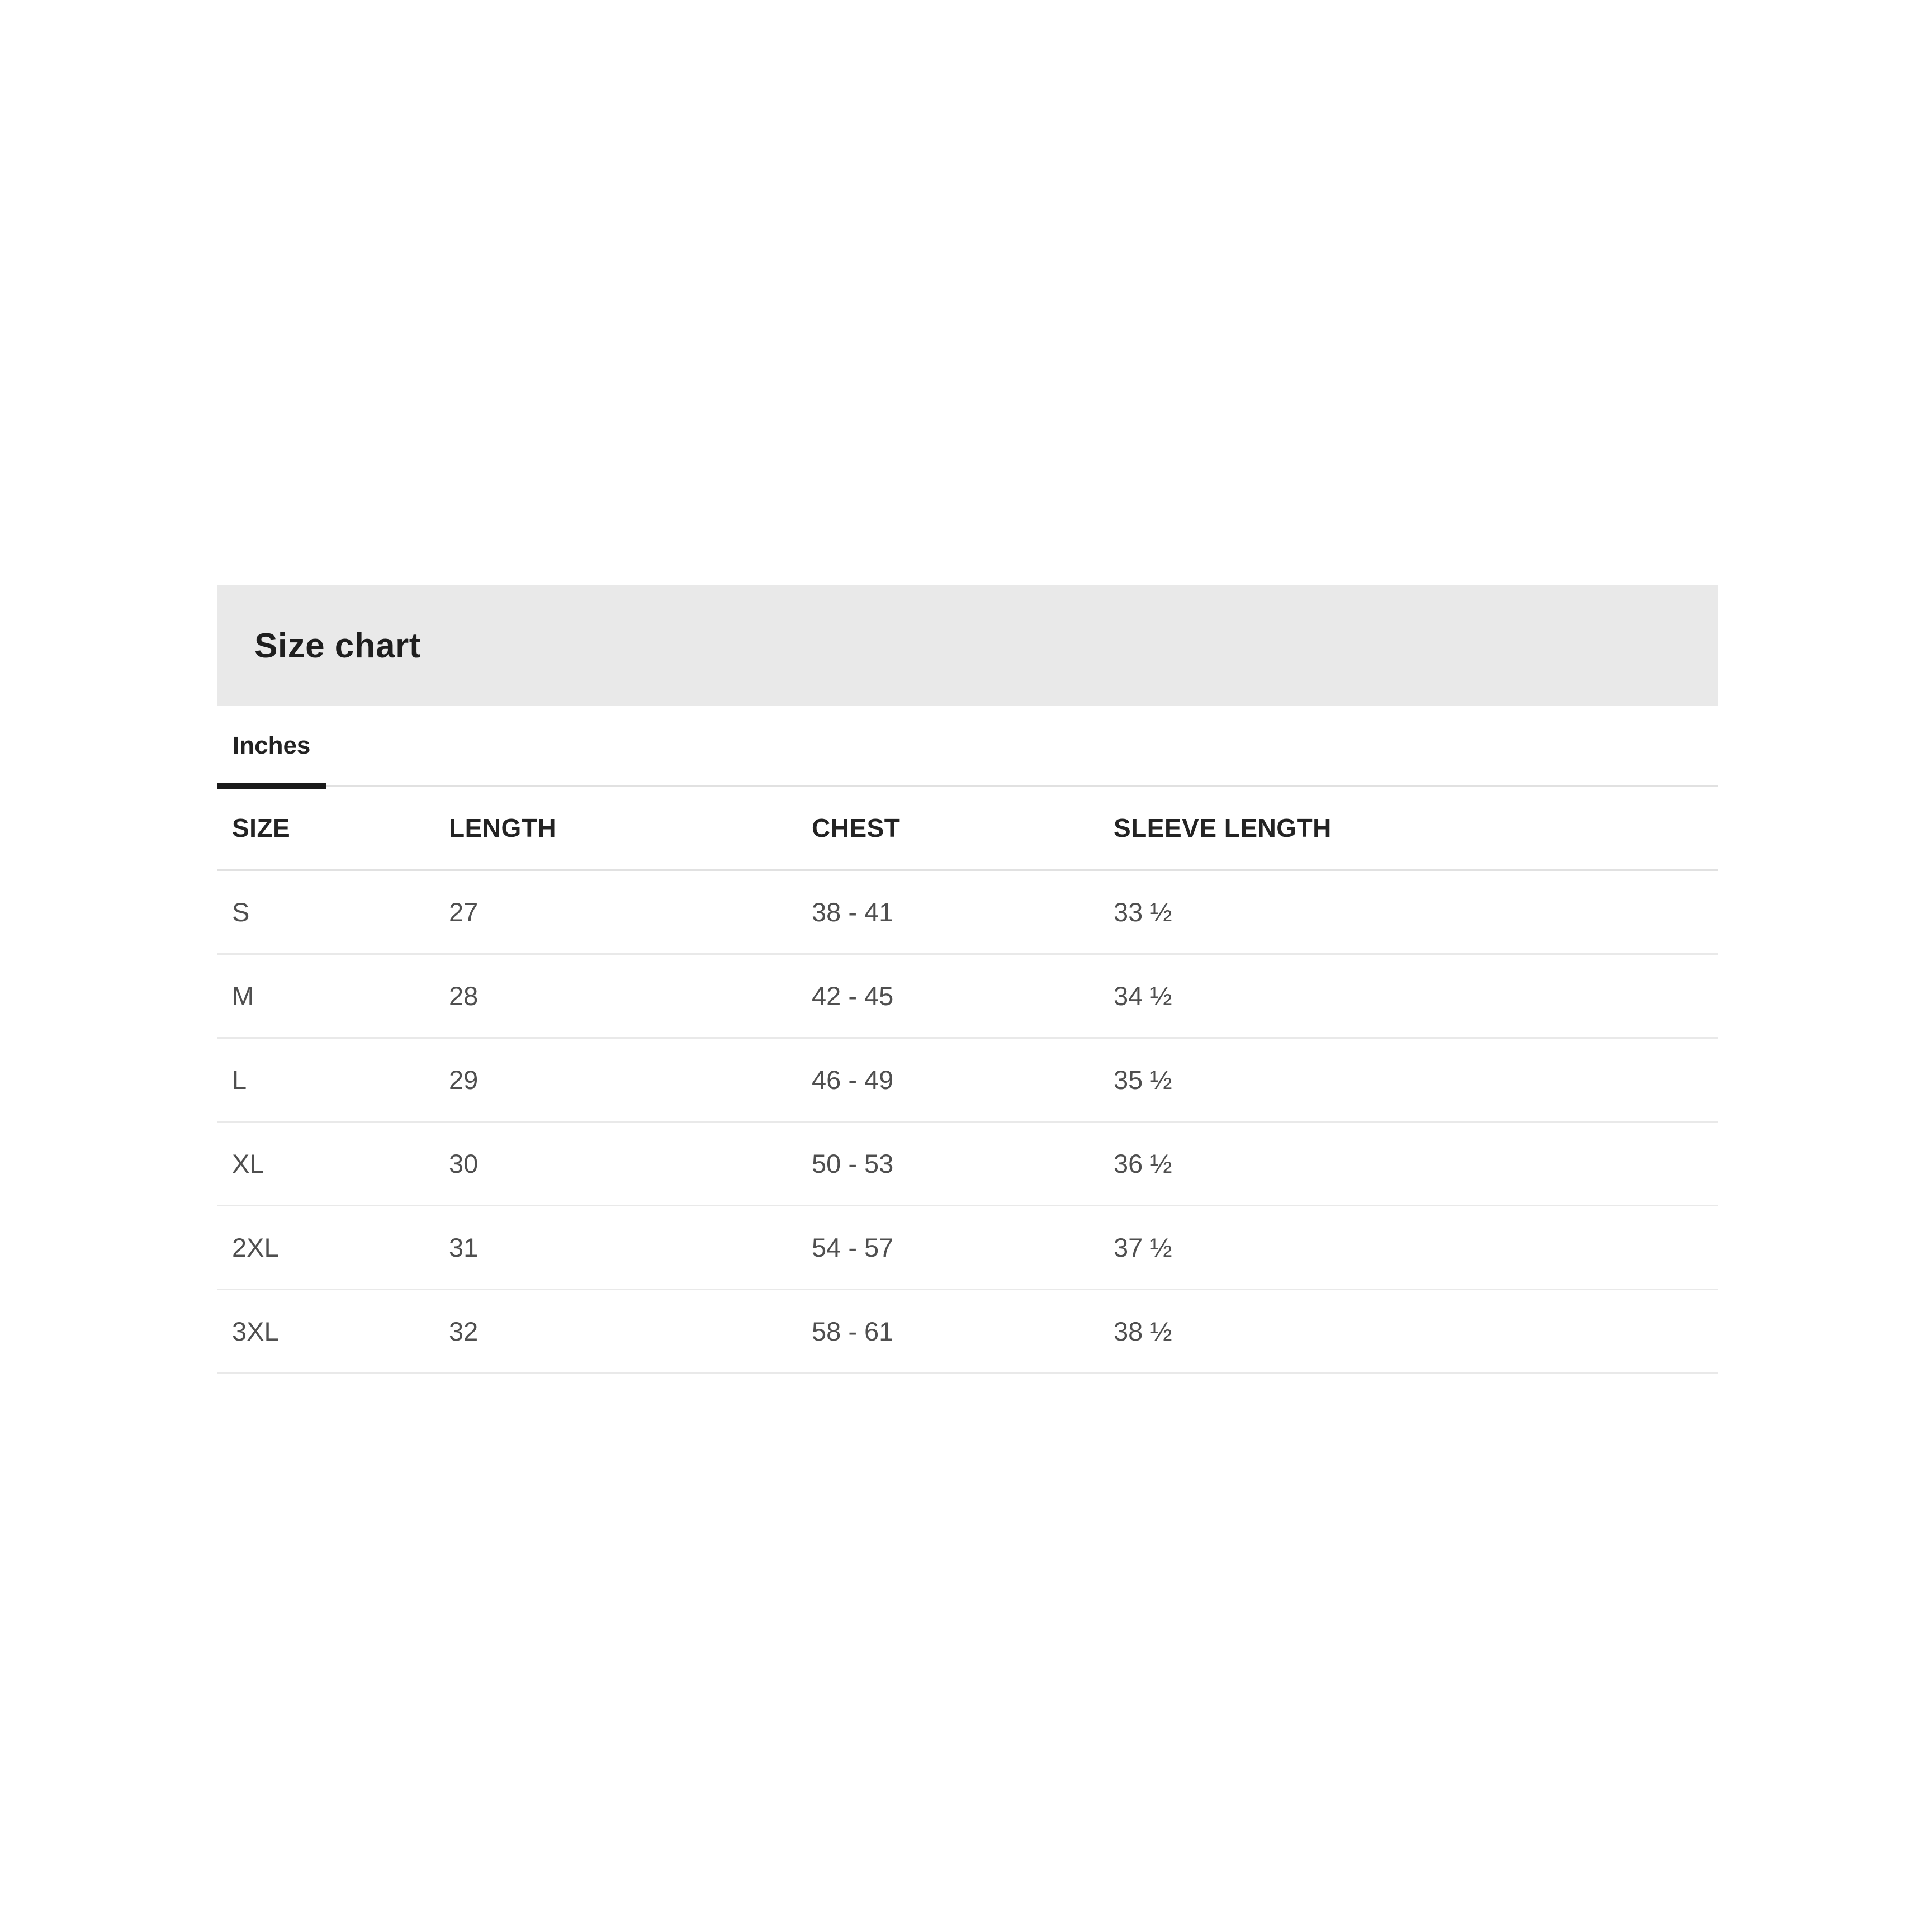  I want to click on column-header-length: LENGTH, so click(503, 827).